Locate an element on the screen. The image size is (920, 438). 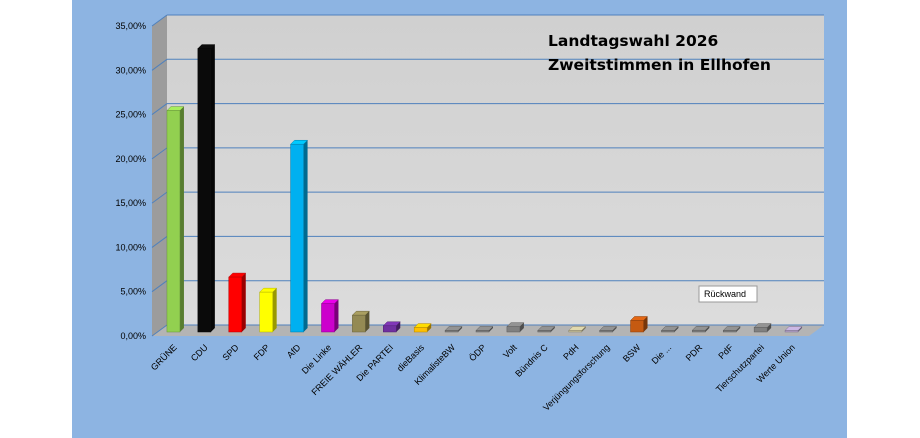
y-tick-label: 35,00% is located at coordinates (130, 26).